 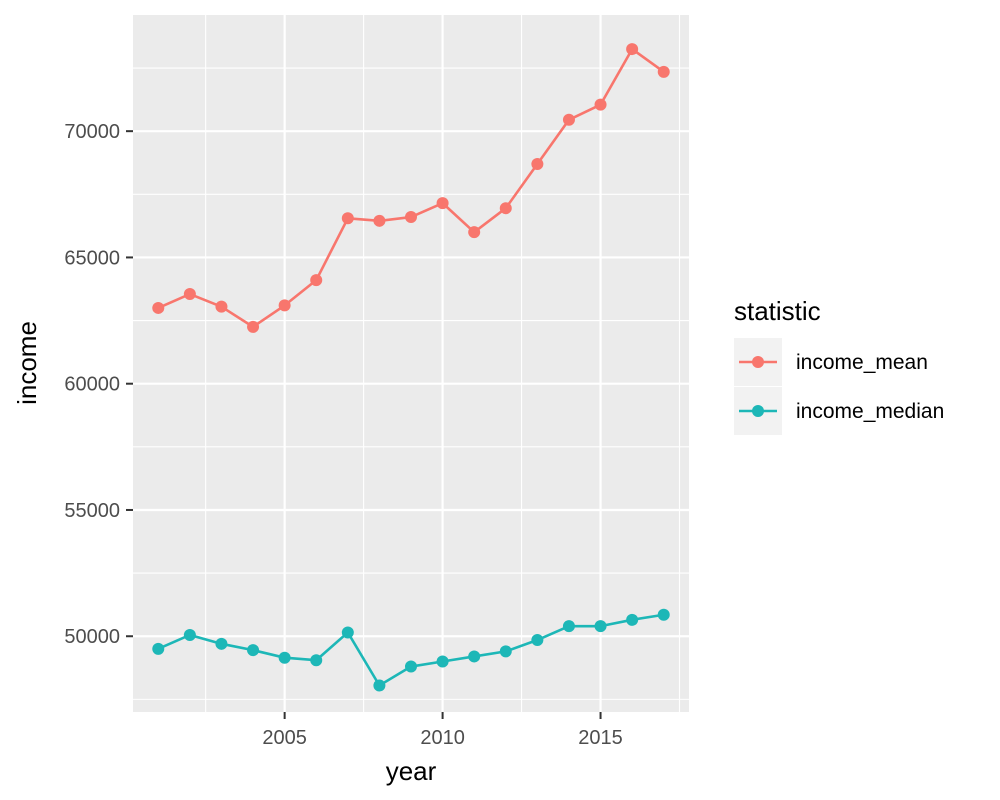 I want to click on legend-label-income_median: income_median, so click(x=870, y=411).